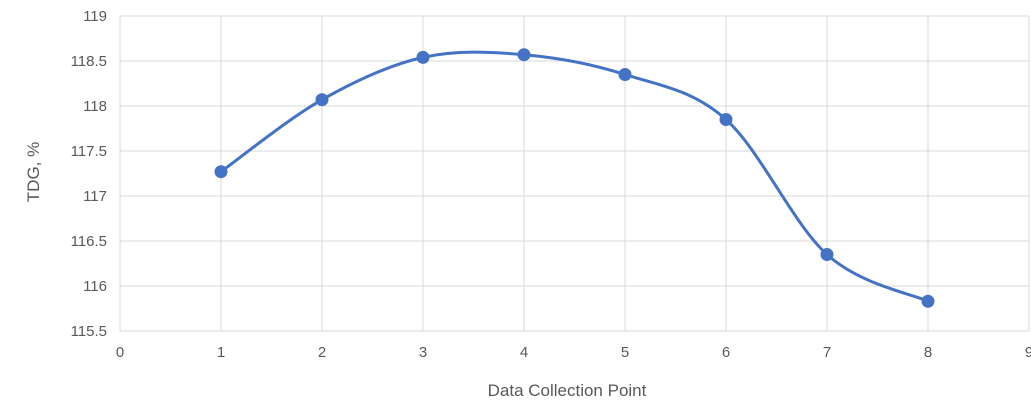  Describe the element at coordinates (89, 151) in the screenshot. I see `y-tick-label: 117.5` at that location.